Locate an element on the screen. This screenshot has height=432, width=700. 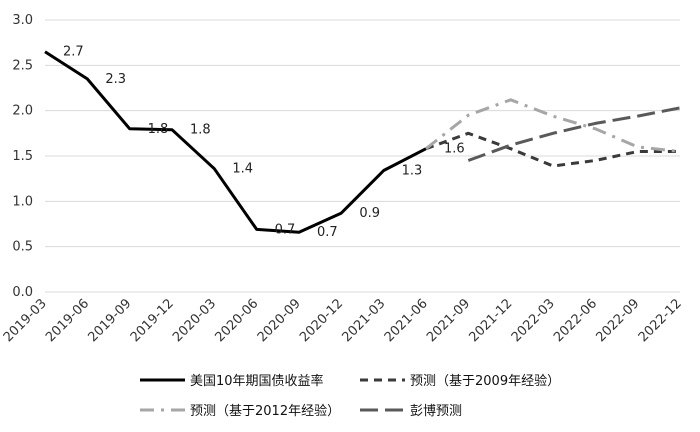
x-tick-label: 2019-12 is located at coordinates (152, 320).